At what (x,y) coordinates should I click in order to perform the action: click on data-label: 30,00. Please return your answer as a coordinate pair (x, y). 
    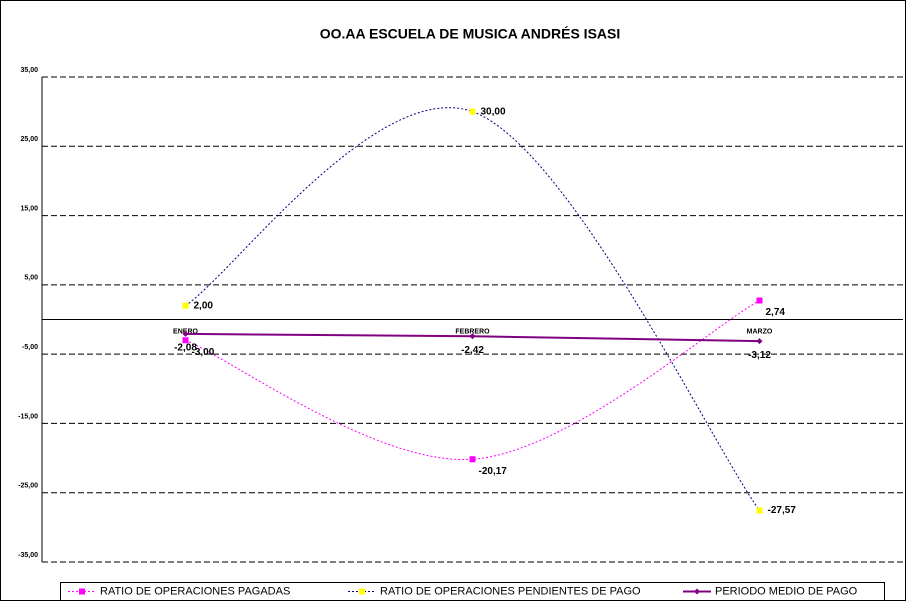
    Looking at the image, I should click on (493, 111).